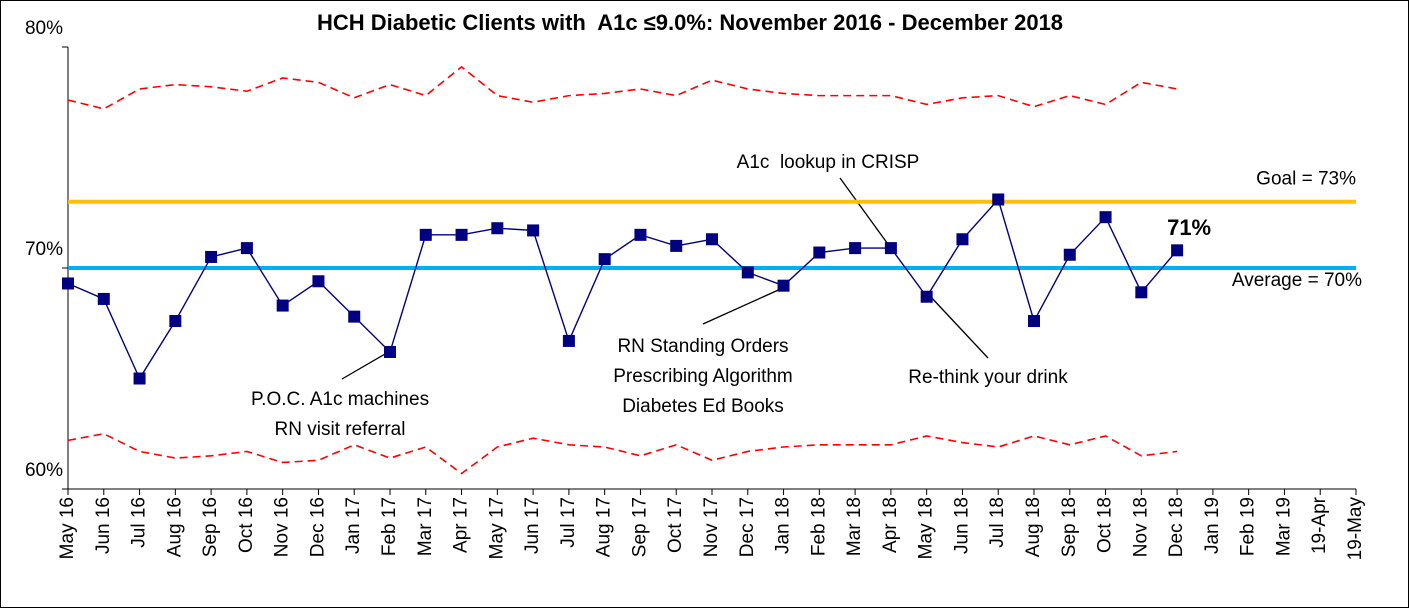 The image size is (1409, 608). I want to click on x-tick-label: Mar 18, so click(854, 526).